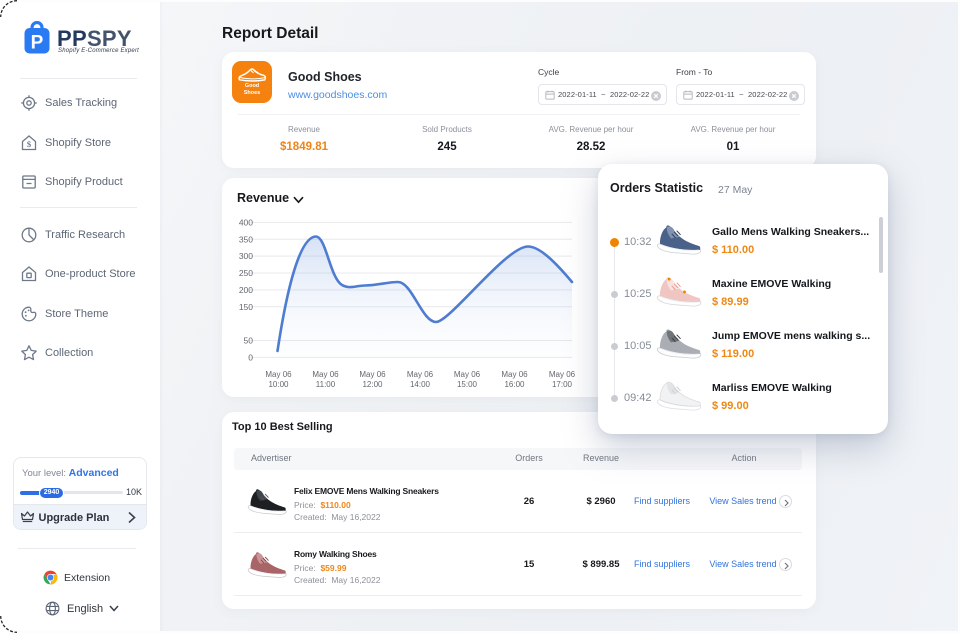 This screenshot has width=960, height=633. Describe the element at coordinates (514, 384) in the screenshot. I see `svg-text: 16:00` at that location.